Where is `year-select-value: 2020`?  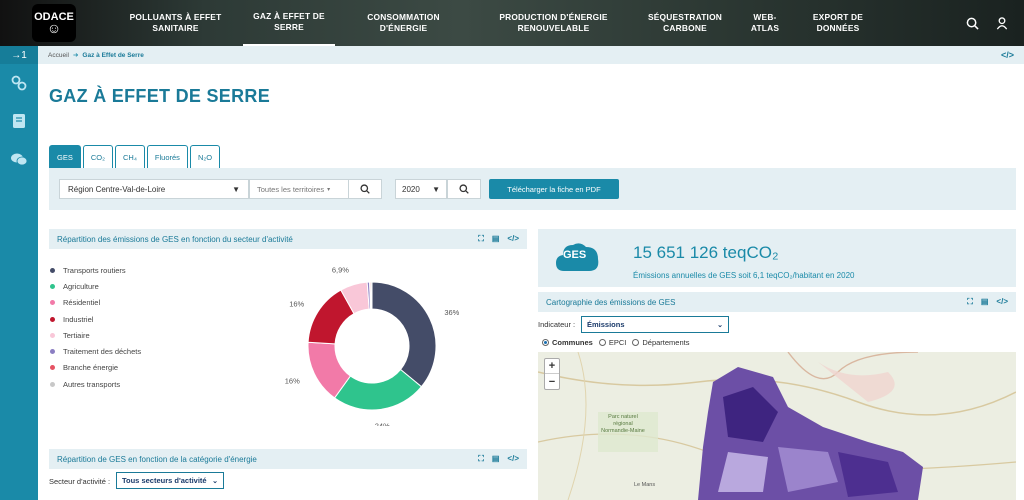 year-select-value: 2020 is located at coordinates (411, 189).